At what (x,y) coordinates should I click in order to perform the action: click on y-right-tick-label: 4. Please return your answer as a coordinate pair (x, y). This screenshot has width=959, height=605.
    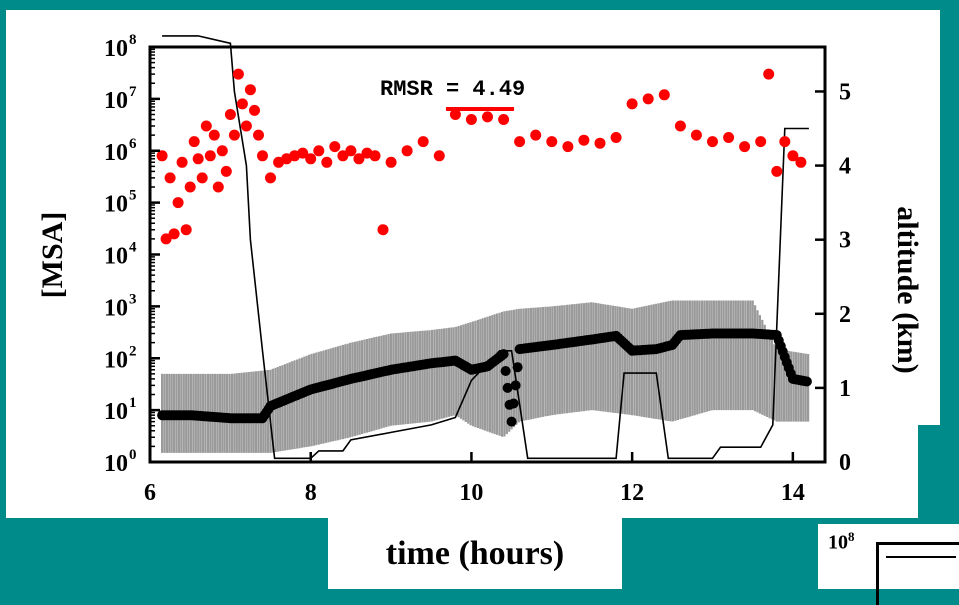
    Looking at the image, I should click on (845, 167).